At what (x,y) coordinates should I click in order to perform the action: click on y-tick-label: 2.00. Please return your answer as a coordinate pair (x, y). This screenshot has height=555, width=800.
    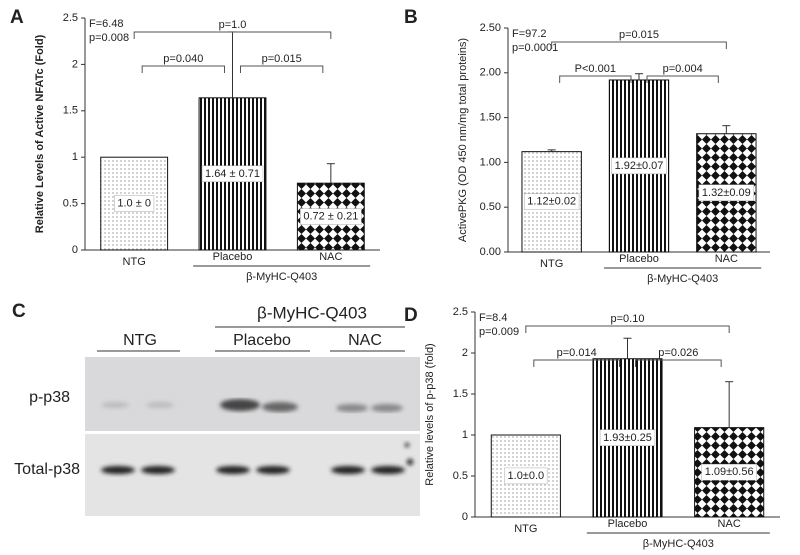
    Looking at the image, I should click on (490, 73).